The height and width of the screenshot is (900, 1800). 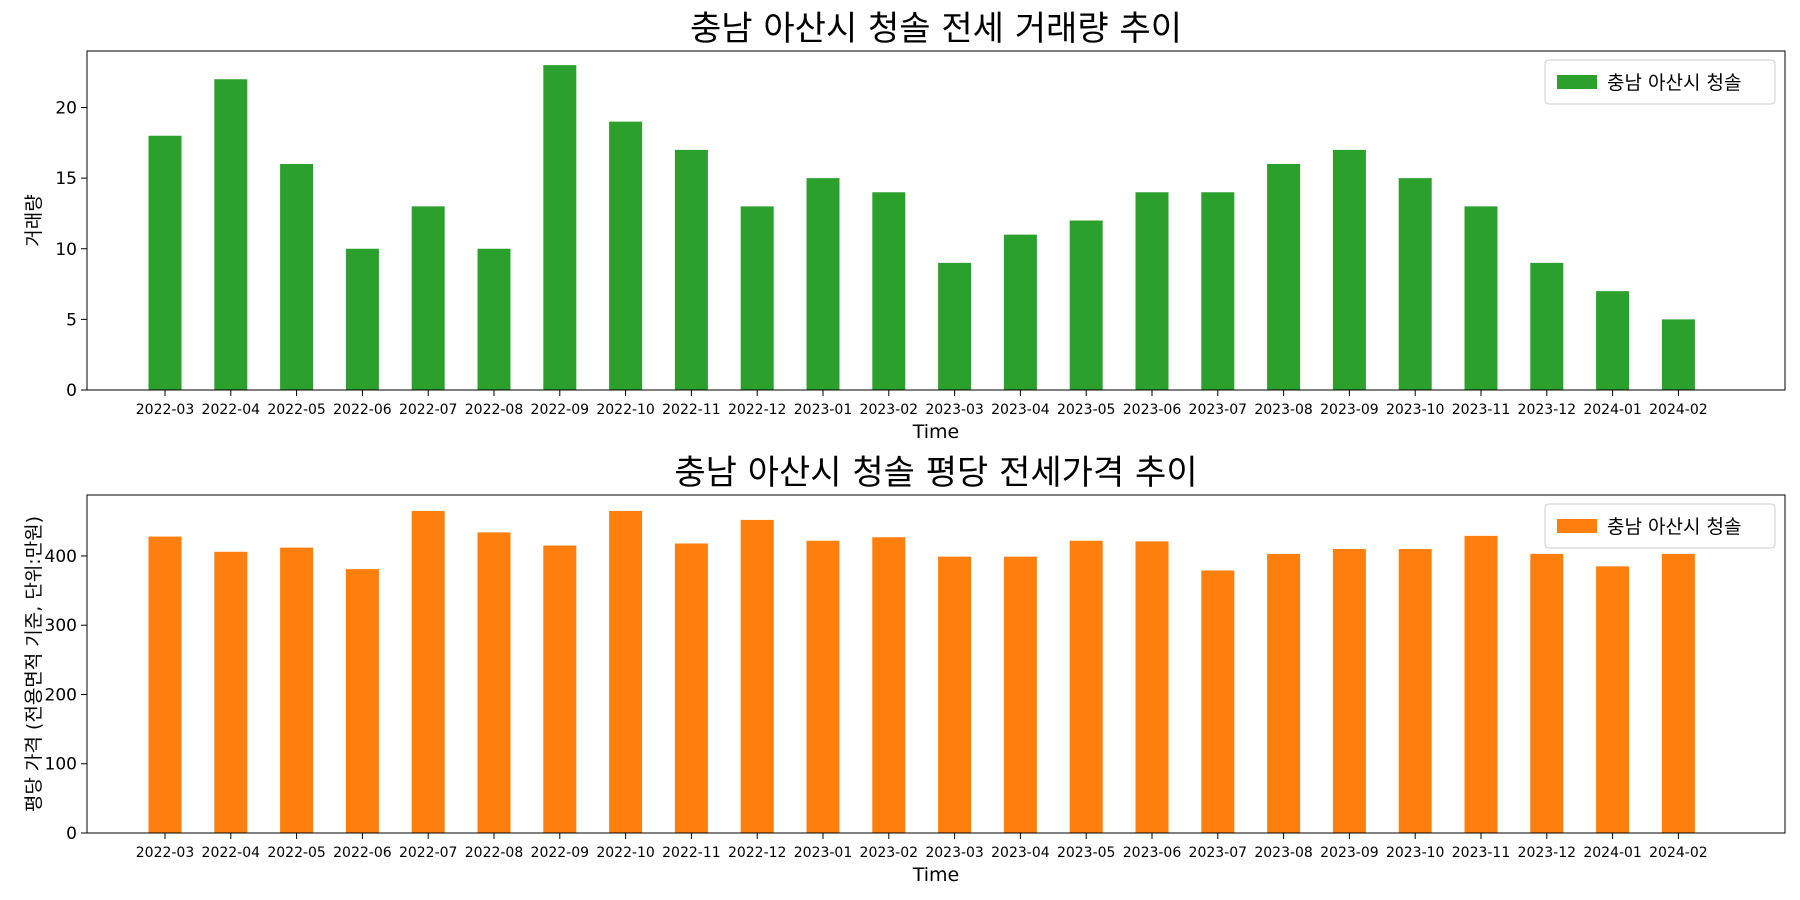 I want to click on y-tick-label: 5, so click(x=71, y=320).